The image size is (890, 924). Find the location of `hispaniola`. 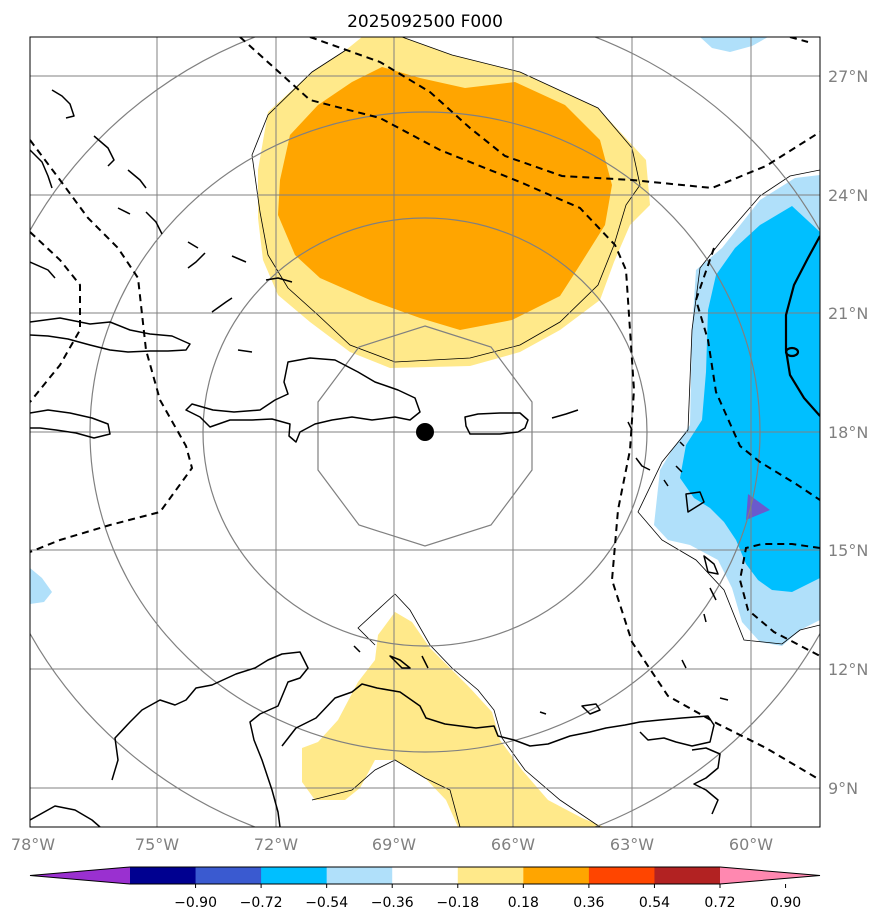

hispaniola is located at coordinates (303, 400).